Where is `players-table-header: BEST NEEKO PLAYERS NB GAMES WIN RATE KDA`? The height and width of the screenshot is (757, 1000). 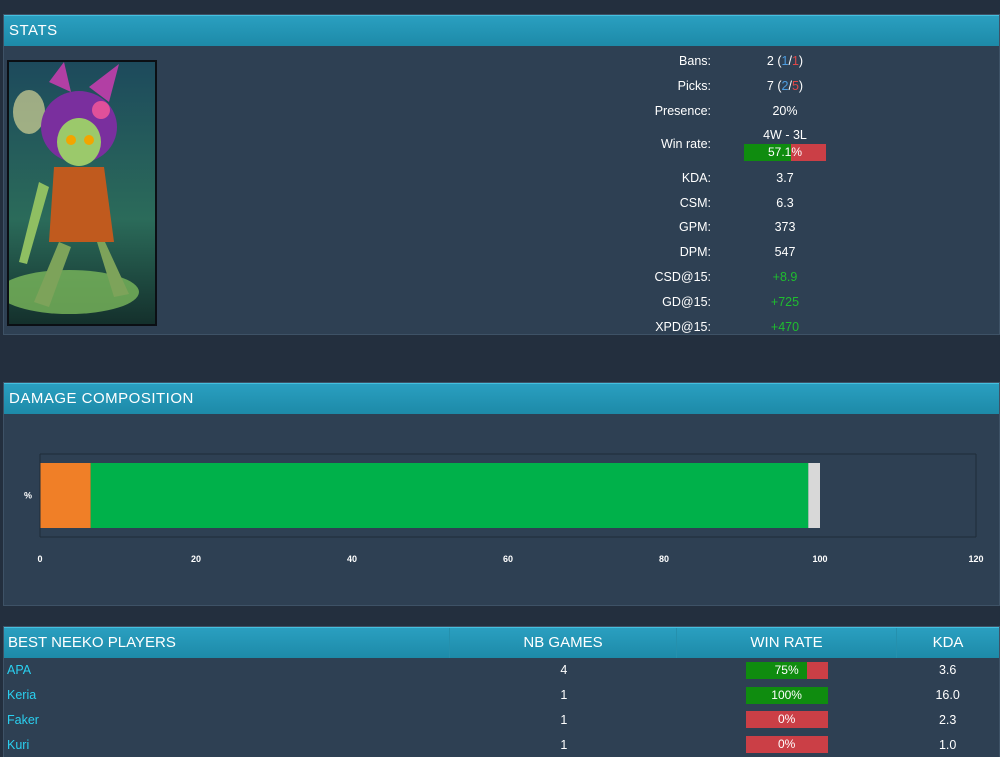
players-table-header: BEST NEEKO PLAYERS NB GAMES WIN RATE KDA is located at coordinates (501, 642).